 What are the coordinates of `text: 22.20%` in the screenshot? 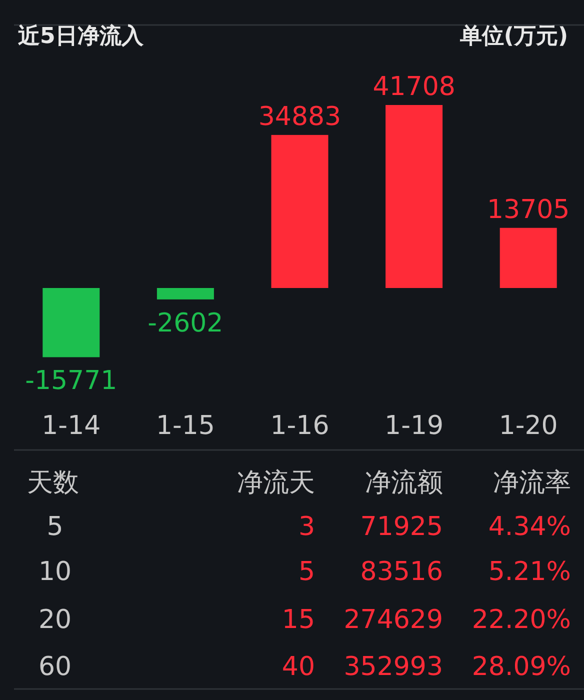 It's located at (521, 620).